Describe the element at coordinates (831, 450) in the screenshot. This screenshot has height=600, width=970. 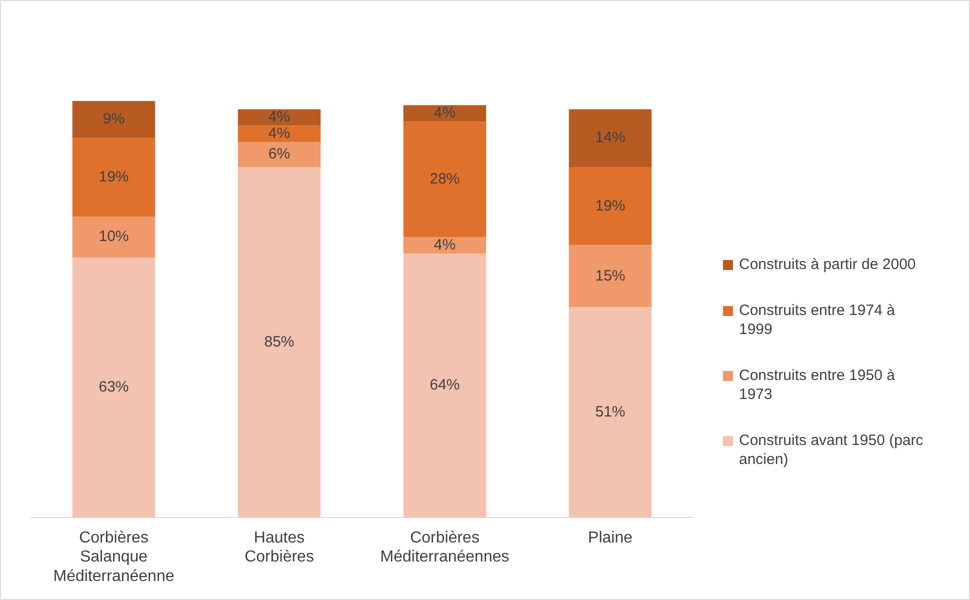
I see `legend-label: Construits avant 1950 (parc ancien)` at that location.